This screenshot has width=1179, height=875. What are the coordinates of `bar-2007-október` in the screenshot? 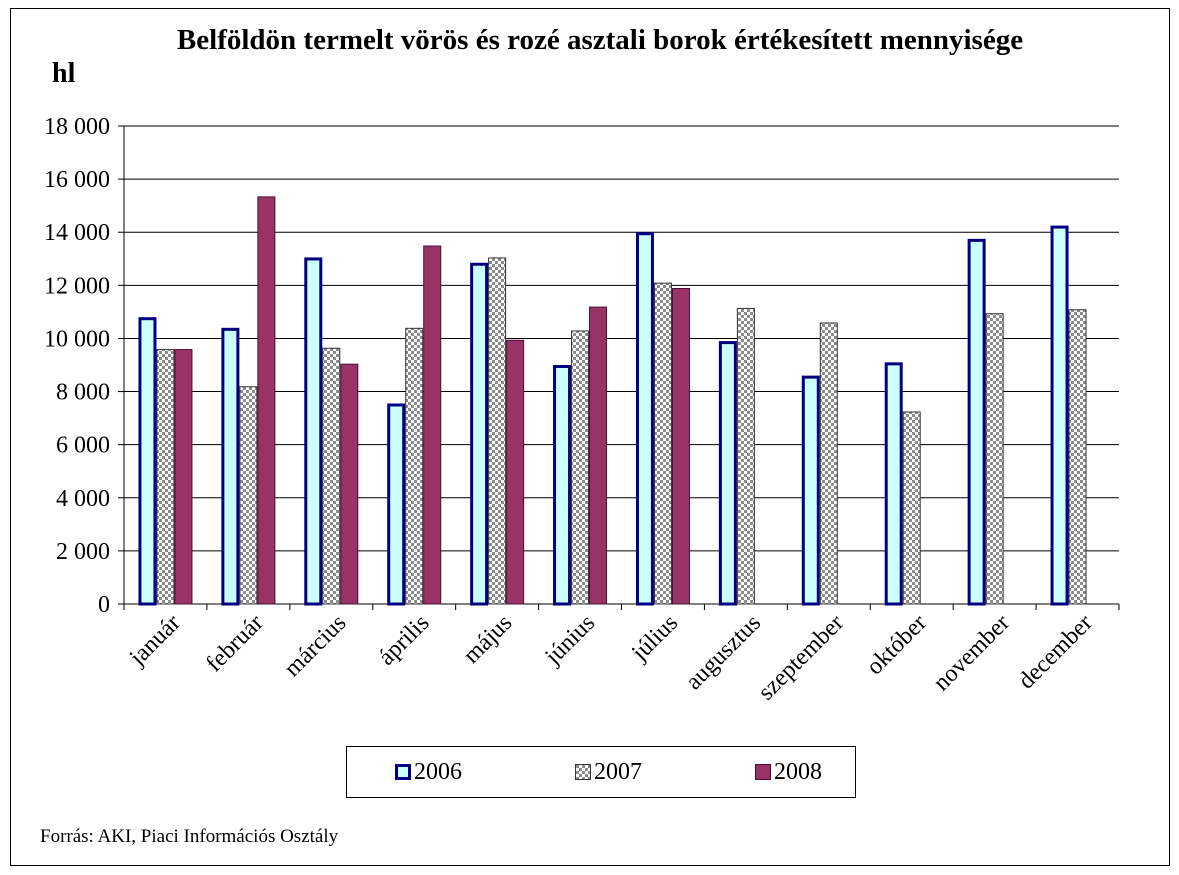 It's located at (911, 508).